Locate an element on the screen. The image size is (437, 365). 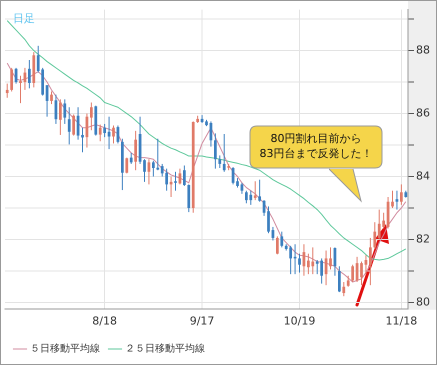
x-tick-label: 11/18 is located at coordinates (402, 321).